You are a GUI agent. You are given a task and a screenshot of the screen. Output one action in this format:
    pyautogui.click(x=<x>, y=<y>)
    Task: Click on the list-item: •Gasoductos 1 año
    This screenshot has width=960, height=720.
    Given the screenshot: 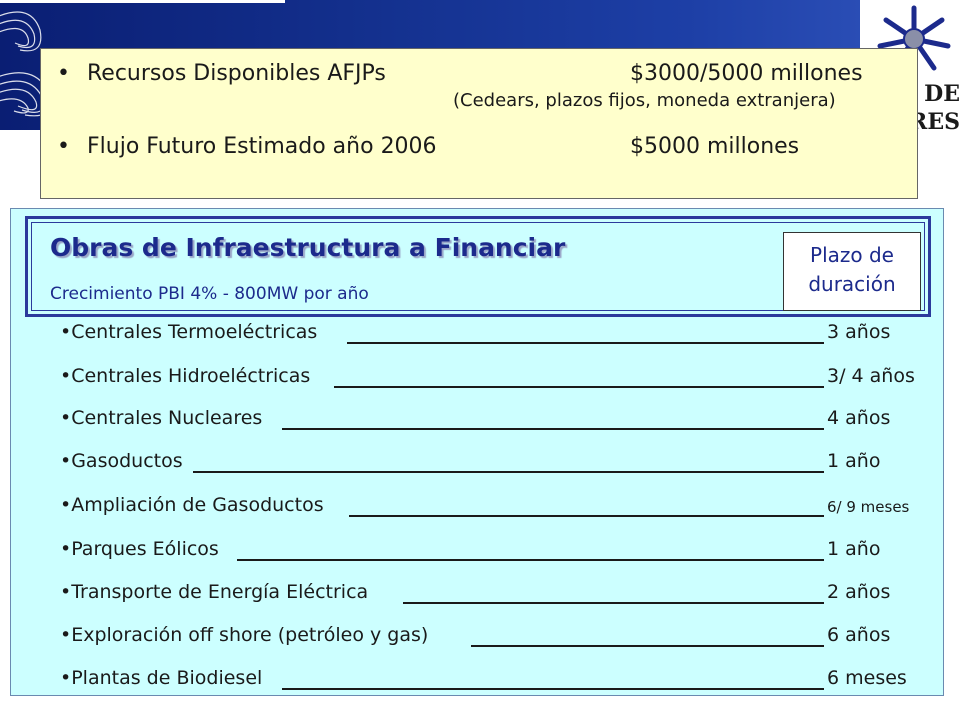 What is the action you would take?
    pyautogui.click(x=500, y=463)
    